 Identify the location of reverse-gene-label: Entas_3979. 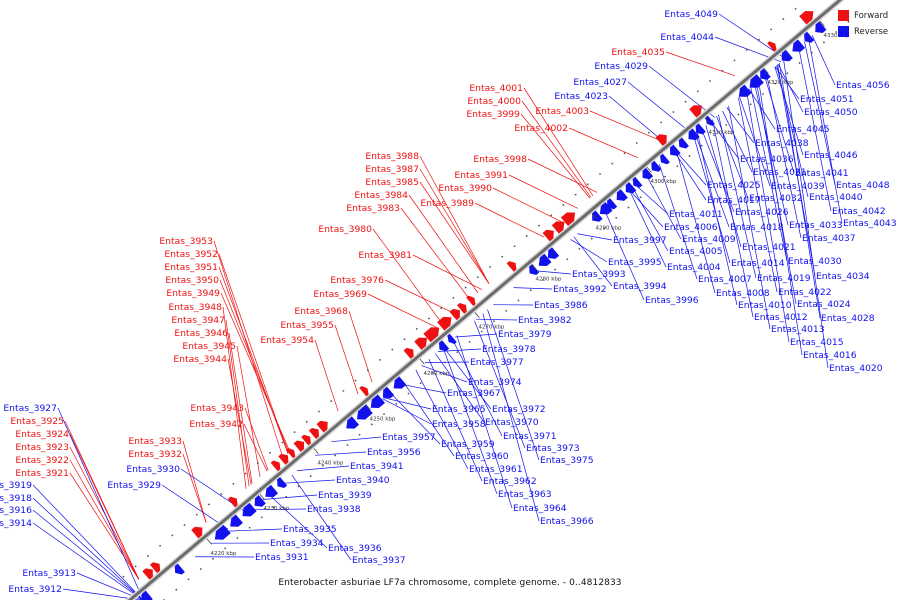
(525, 334).